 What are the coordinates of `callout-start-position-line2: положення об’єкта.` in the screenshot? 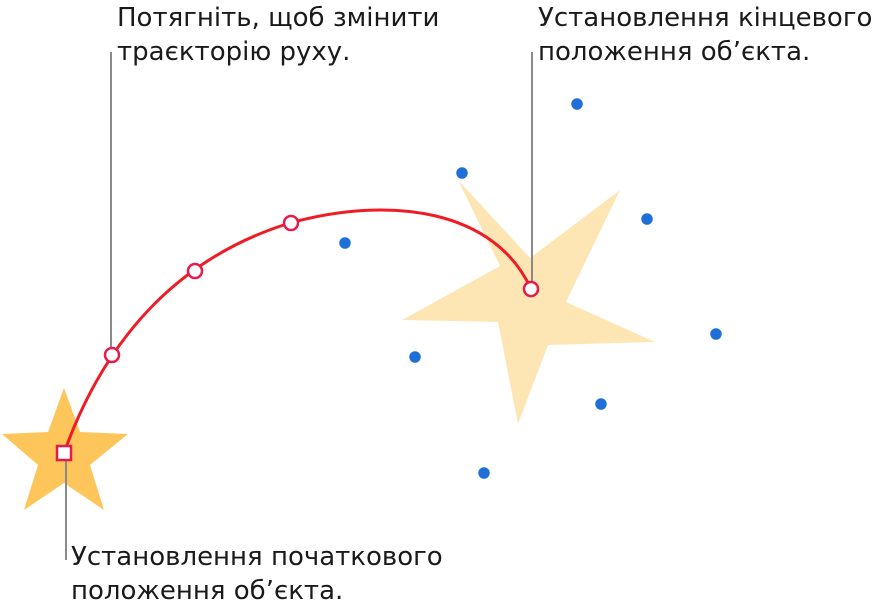 It's located at (207, 591).